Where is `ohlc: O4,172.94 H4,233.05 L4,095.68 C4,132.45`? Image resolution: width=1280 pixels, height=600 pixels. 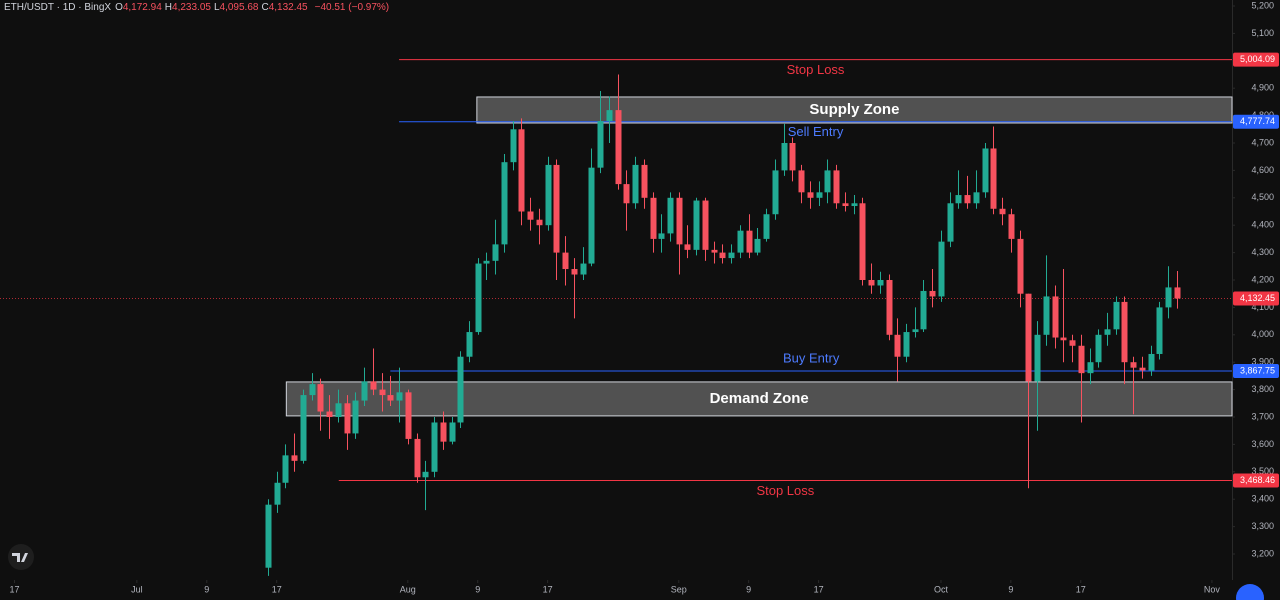
ohlc: O4,172.94 H4,233.05 L4,095.68 C4,132.45 is located at coordinates (213, 7).